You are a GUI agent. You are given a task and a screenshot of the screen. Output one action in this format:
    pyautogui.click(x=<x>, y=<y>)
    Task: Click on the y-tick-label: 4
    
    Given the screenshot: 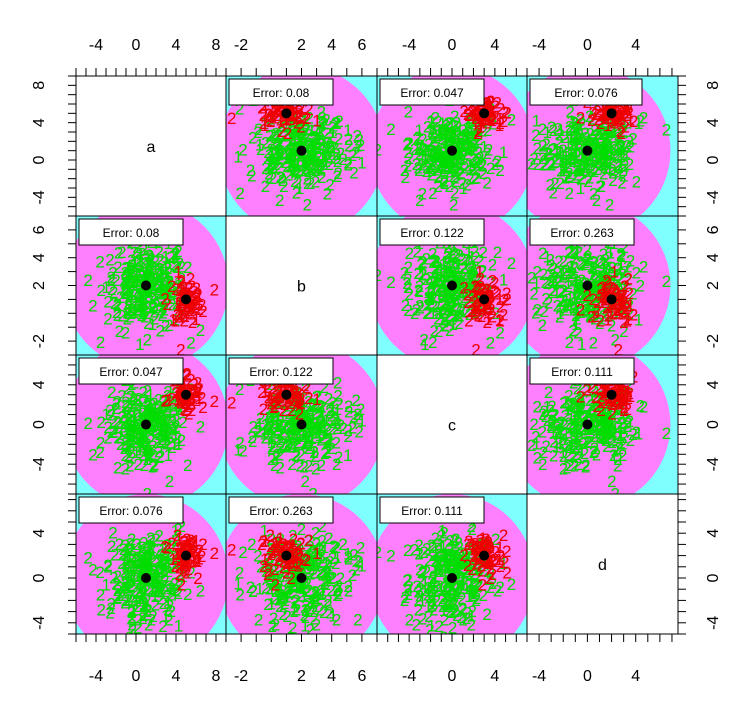 What is the action you would take?
    pyautogui.click(x=713, y=257)
    